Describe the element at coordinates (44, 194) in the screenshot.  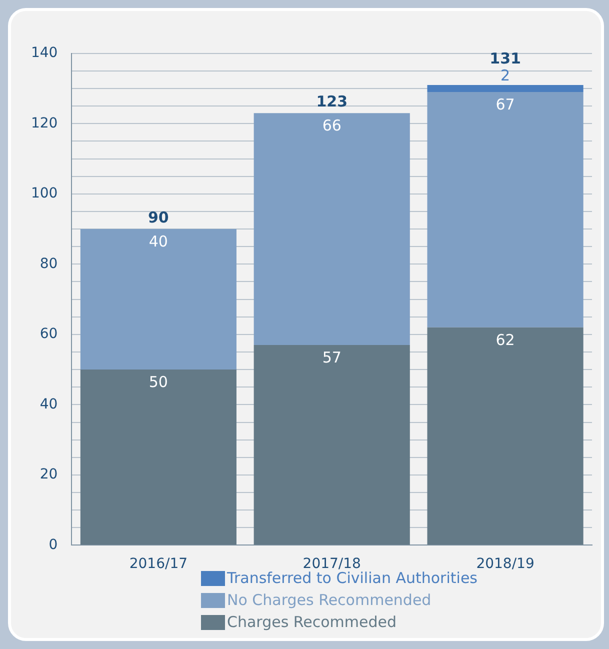
I see `y-tick-label: 100` at that location.